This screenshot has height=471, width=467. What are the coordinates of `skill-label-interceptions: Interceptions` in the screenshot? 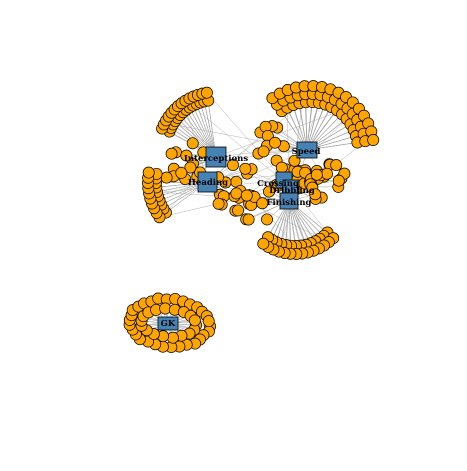 It's located at (216, 159).